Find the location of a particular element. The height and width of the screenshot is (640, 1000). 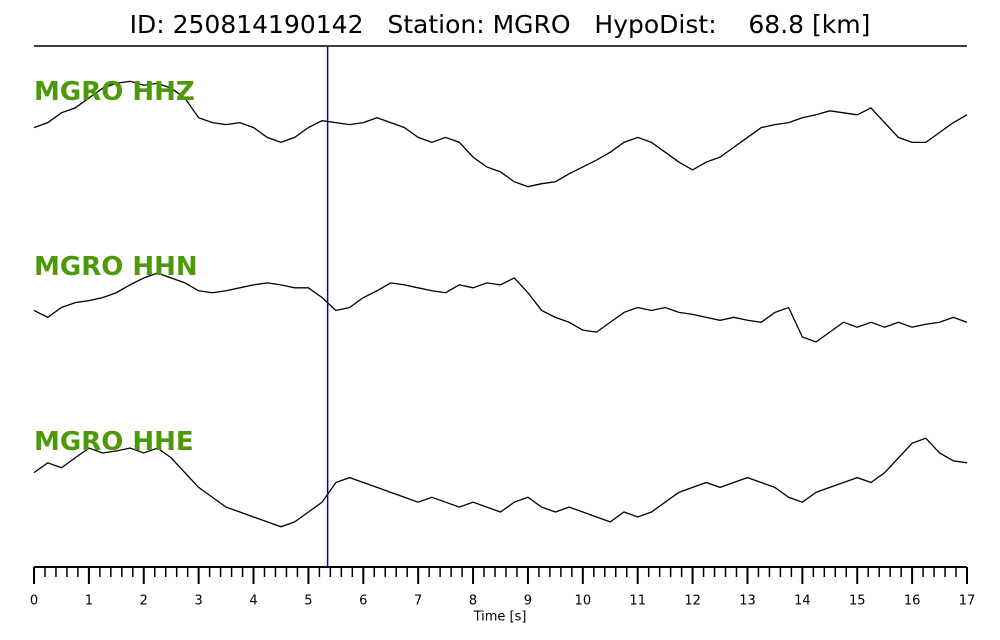

trace-label: MGRO HHZ is located at coordinates (114, 92).